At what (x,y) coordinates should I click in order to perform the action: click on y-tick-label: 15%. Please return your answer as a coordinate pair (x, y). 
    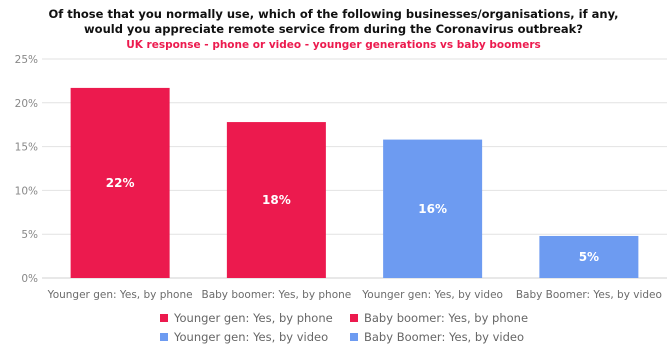
    Looking at the image, I should click on (26, 148).